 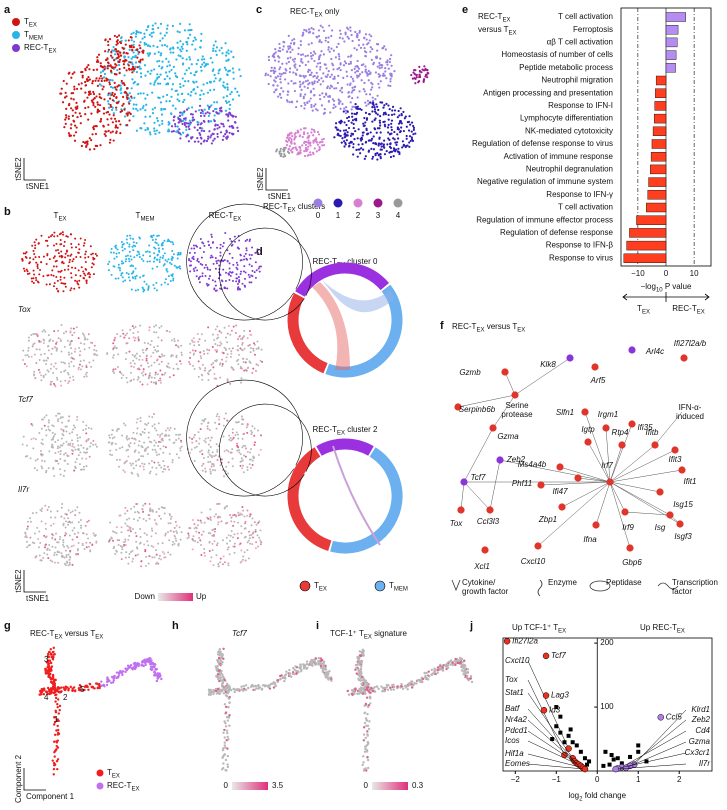 What do you see at coordinates (33, 35) in the screenshot?
I see `legend-label: TMEM` at bounding box center [33, 35].